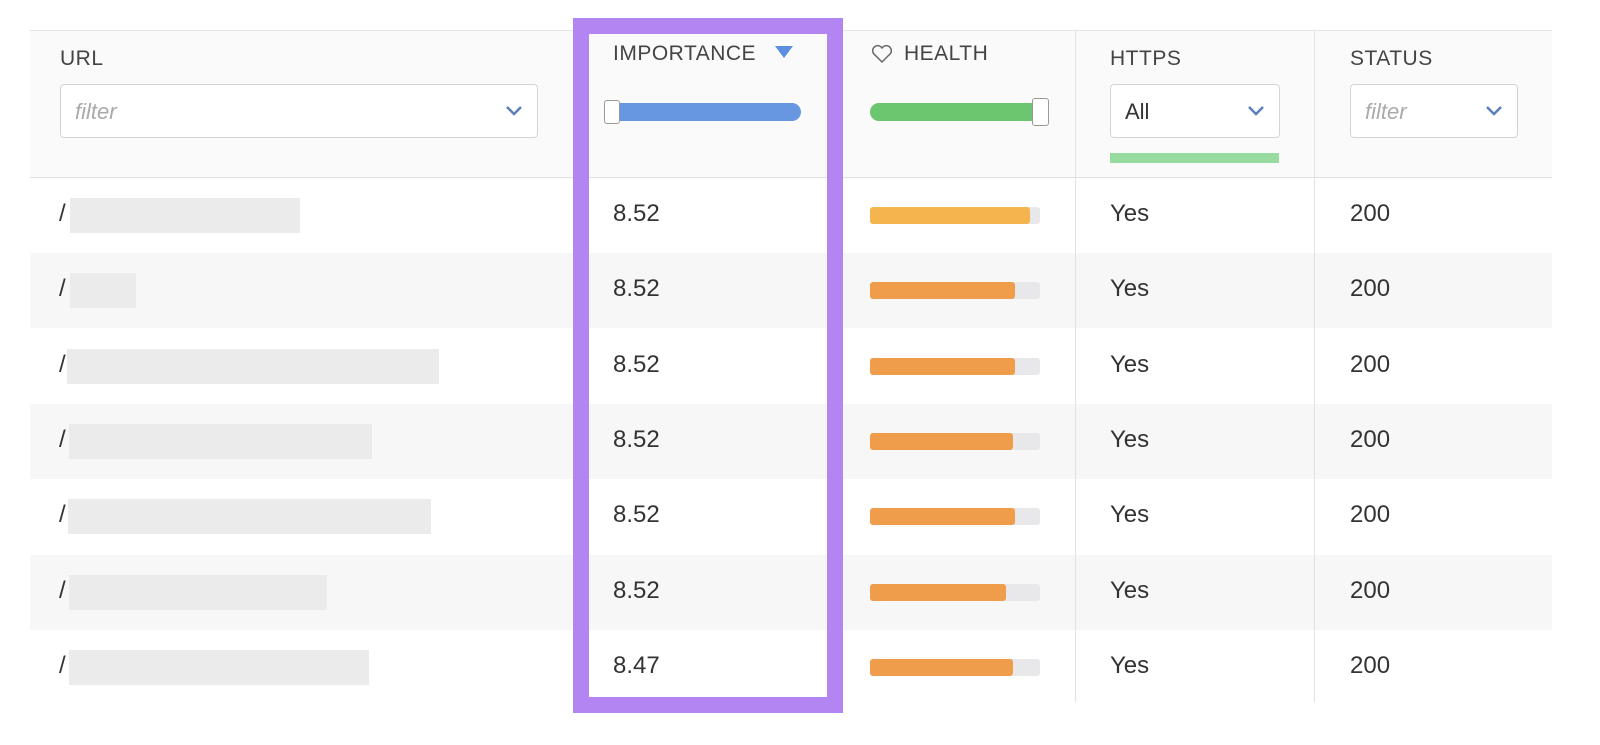  What do you see at coordinates (1195, 111) in the screenshot?
I see `https-filter: All` at bounding box center [1195, 111].